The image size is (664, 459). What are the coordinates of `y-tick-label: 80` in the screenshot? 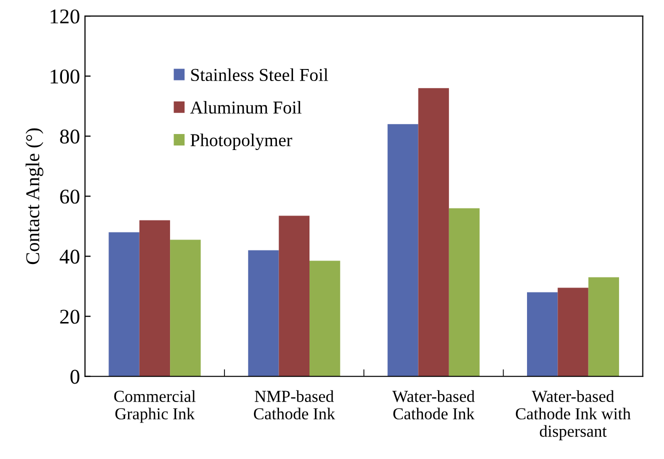 It's located at (70, 137).